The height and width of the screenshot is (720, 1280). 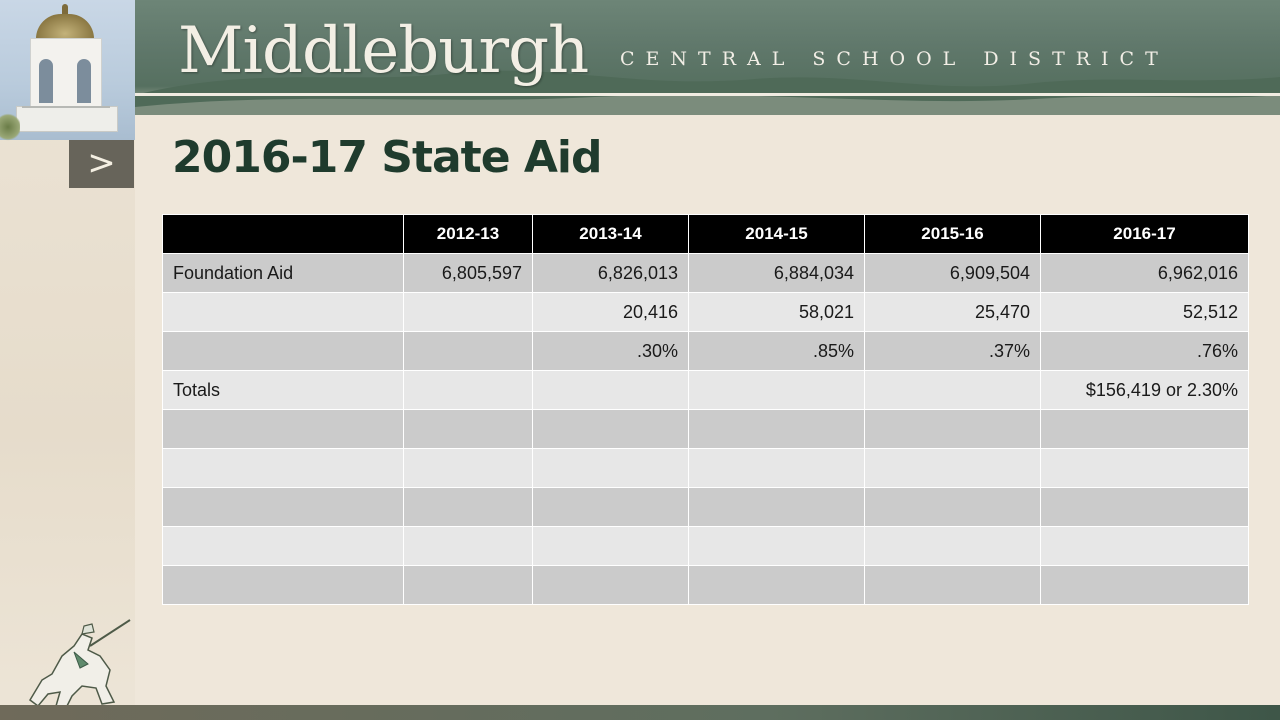 I want to click on table-cell: Foundation Aid, so click(x=283, y=273).